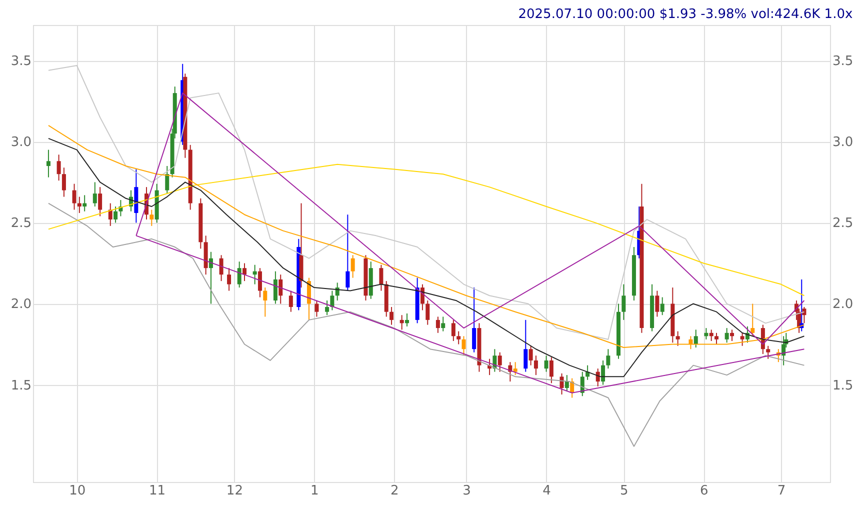  I want to click on x-tick-label: 11, so click(157, 491).